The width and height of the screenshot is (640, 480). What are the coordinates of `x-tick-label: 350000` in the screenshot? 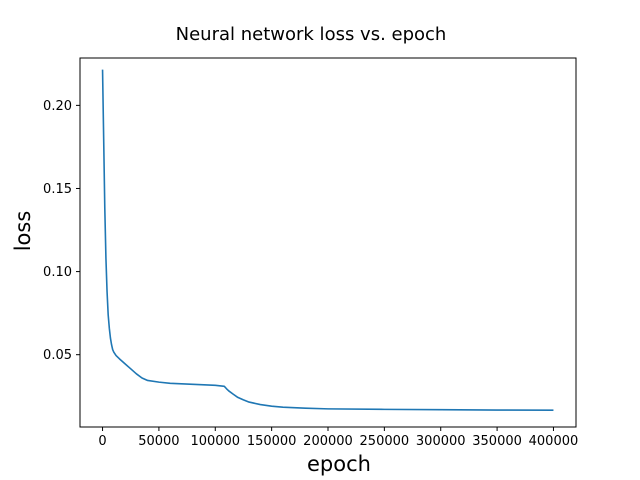 It's located at (497, 441).